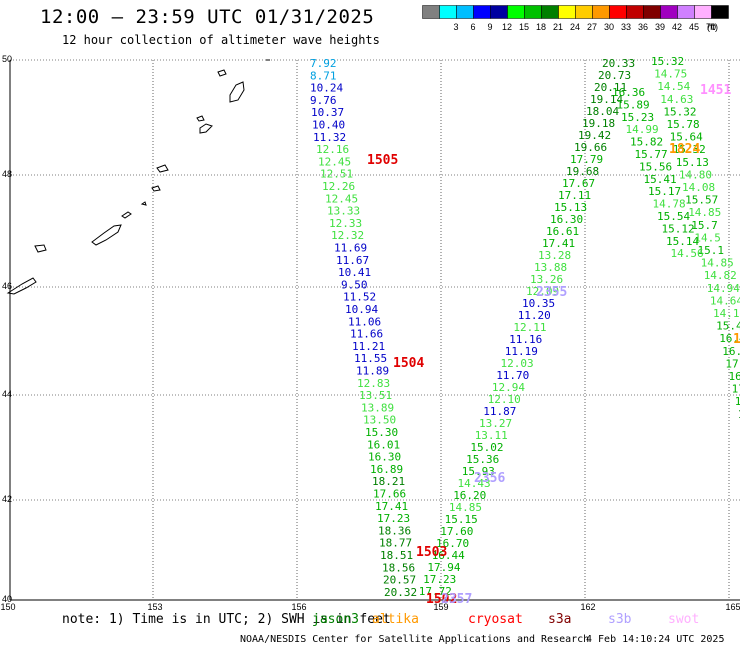 Image resolution: width=740 pixels, height=650 pixels. Describe the element at coordinates (712, 27) in the screenshot. I see `legend-unit: (ft)` at that location.